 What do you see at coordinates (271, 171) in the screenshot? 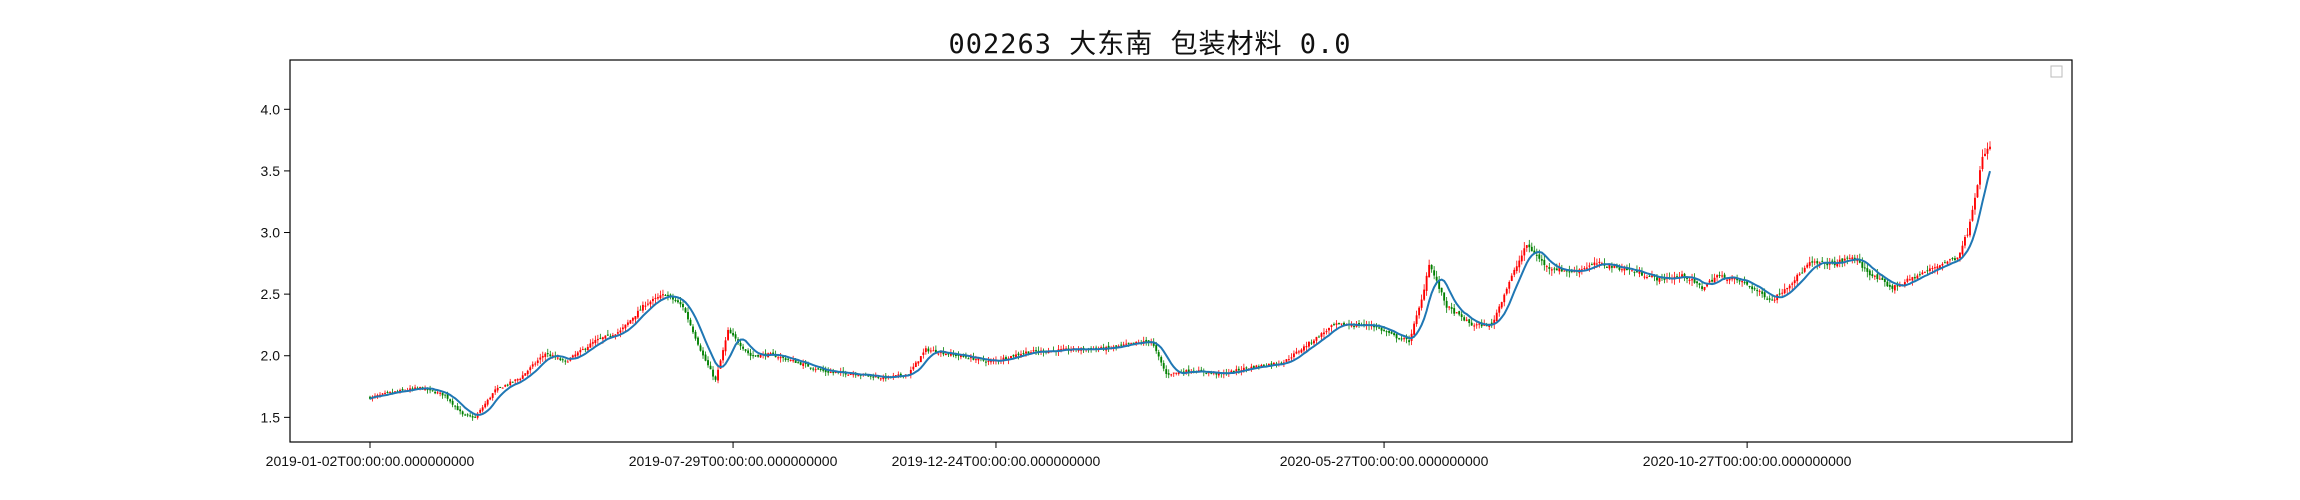
I see `y-tick-label: 3.5` at bounding box center [271, 171].